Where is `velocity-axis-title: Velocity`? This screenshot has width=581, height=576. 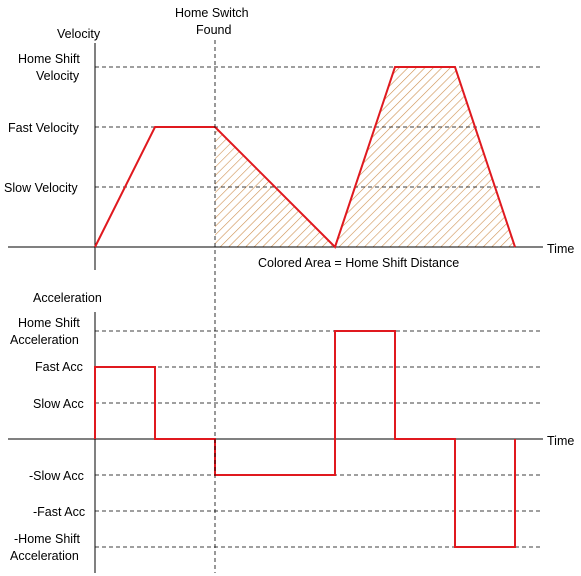 velocity-axis-title: Velocity is located at coordinates (79, 34).